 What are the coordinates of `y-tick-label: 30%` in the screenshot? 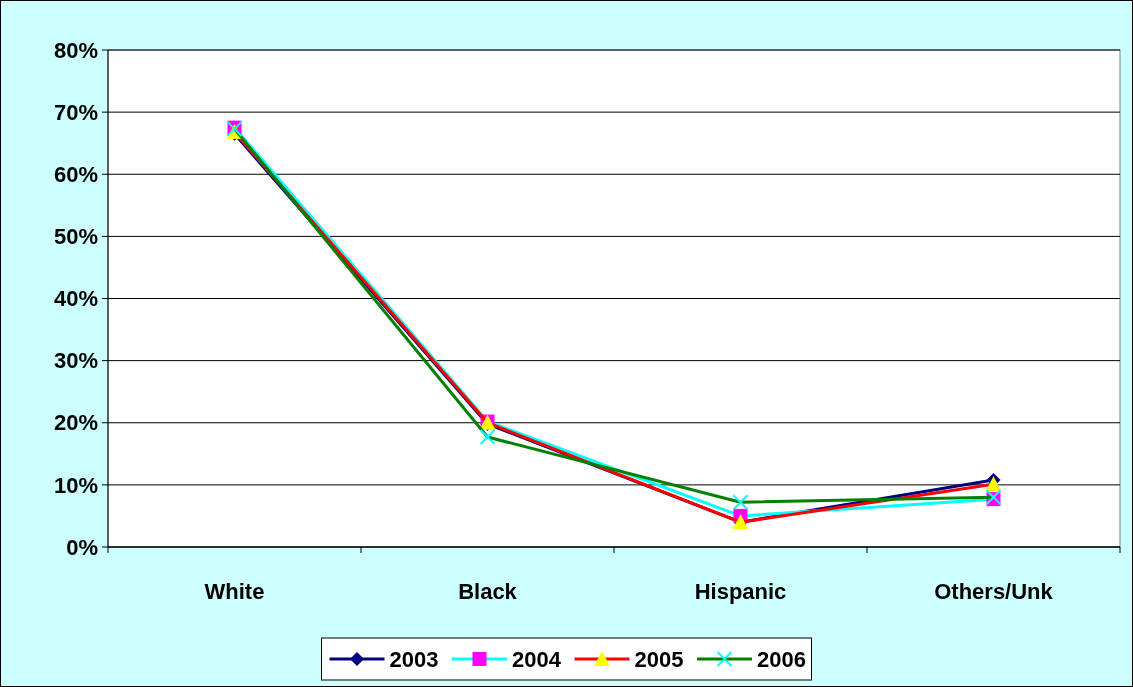 It's located at (75, 361).